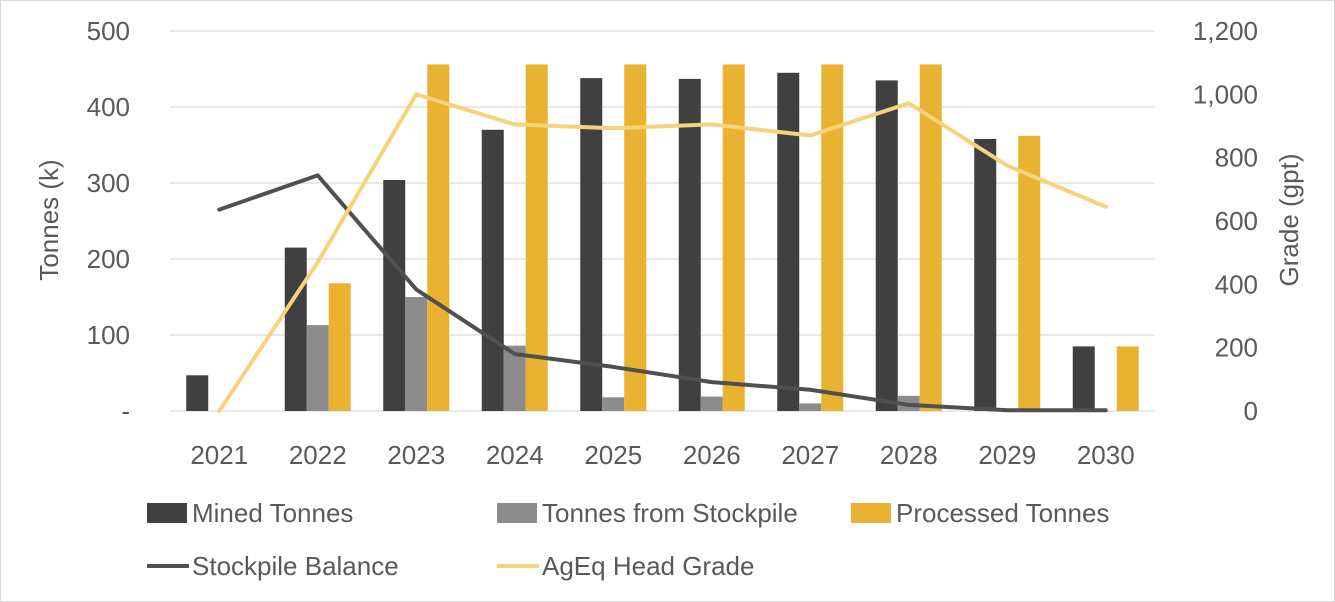 Image resolution: width=1335 pixels, height=602 pixels. Describe the element at coordinates (108, 107) in the screenshot. I see `left-axis-tick-label: 400` at that location.